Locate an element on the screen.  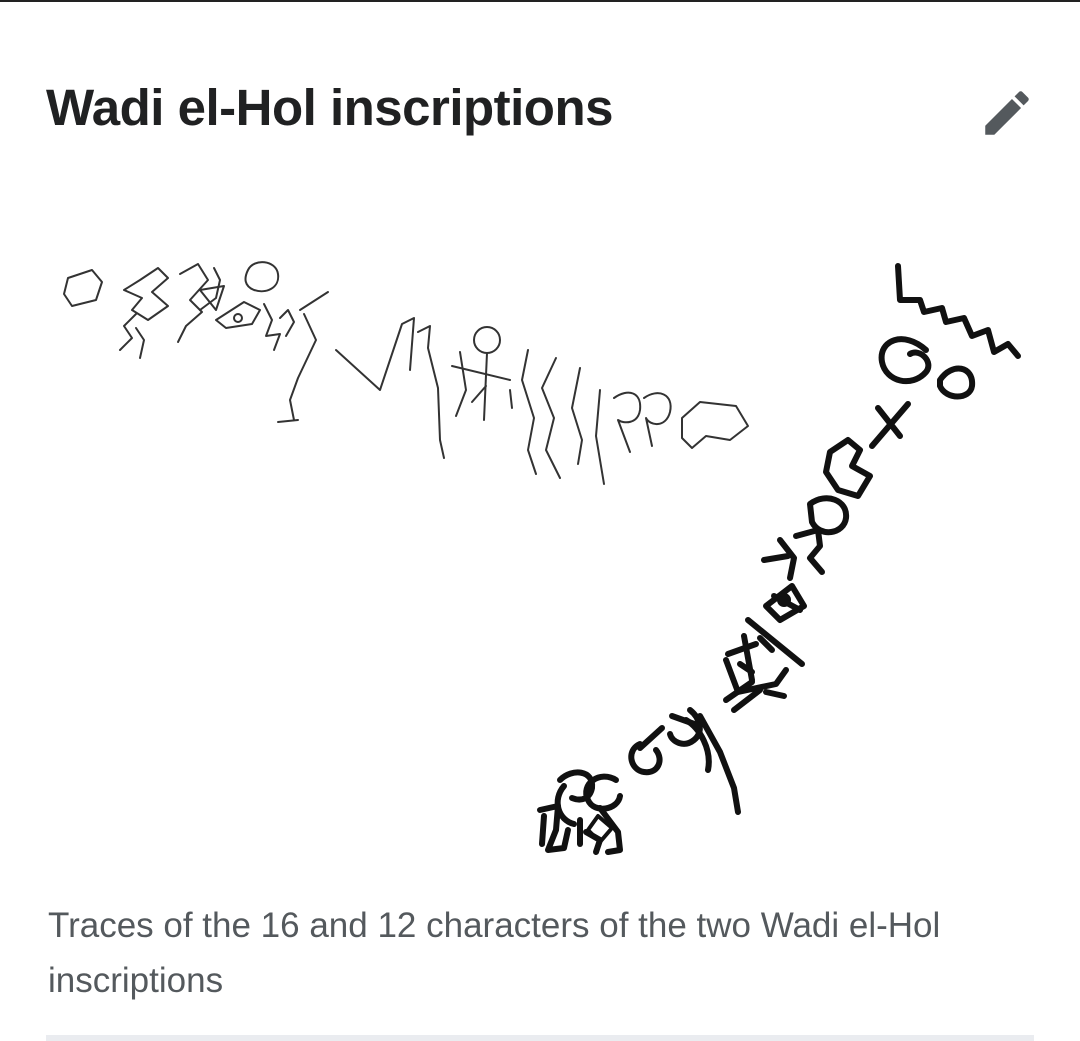
bottom-divider is located at coordinates (540, 1038).